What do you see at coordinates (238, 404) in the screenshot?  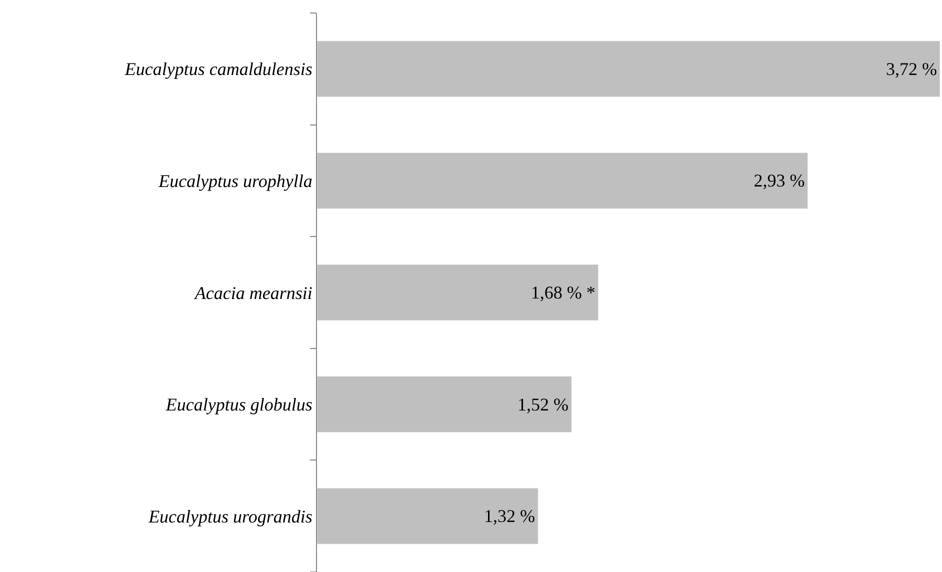 I see `y-tick-label: Eucalyptus globulus` at bounding box center [238, 404].